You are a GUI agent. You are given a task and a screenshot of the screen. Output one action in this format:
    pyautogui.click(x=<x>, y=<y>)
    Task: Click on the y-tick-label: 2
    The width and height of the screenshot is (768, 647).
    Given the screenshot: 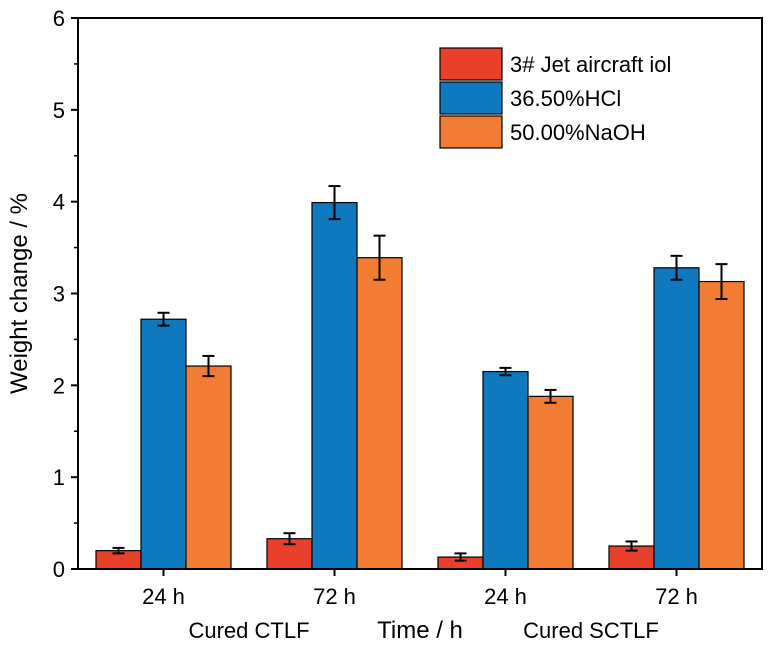 What is the action you would take?
    pyautogui.click(x=59, y=385)
    